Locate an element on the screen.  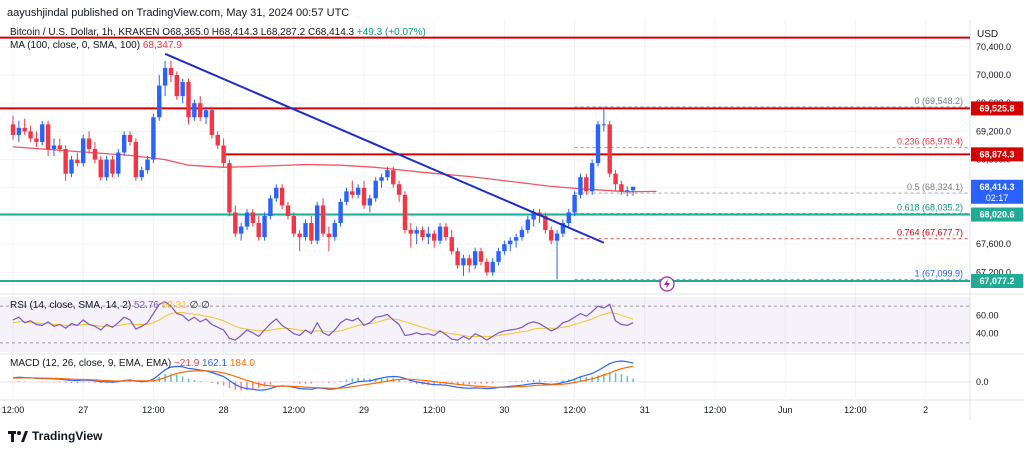
fib-level-label: 0.236 (68,970.4) is located at coordinates (930, 142).